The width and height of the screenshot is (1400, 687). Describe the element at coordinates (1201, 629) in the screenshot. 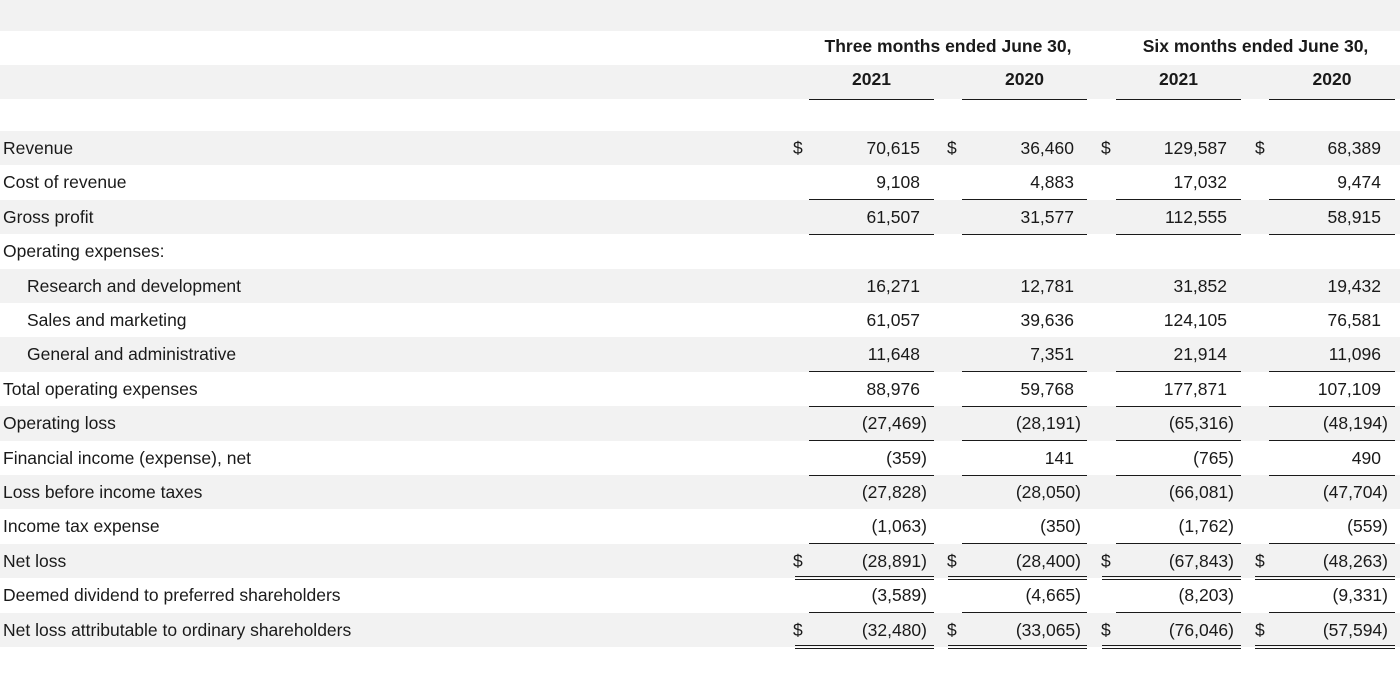

I see `value-cell: (76,046)` at that location.